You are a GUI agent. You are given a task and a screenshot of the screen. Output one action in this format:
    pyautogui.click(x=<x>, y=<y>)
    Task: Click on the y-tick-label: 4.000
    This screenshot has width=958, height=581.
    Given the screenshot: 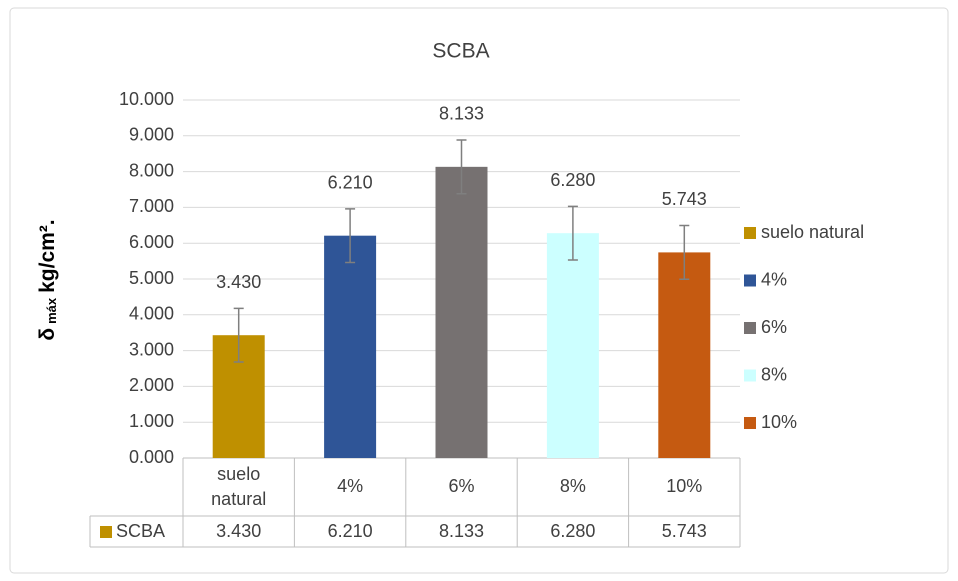 What is the action you would take?
    pyautogui.click(x=151, y=314)
    